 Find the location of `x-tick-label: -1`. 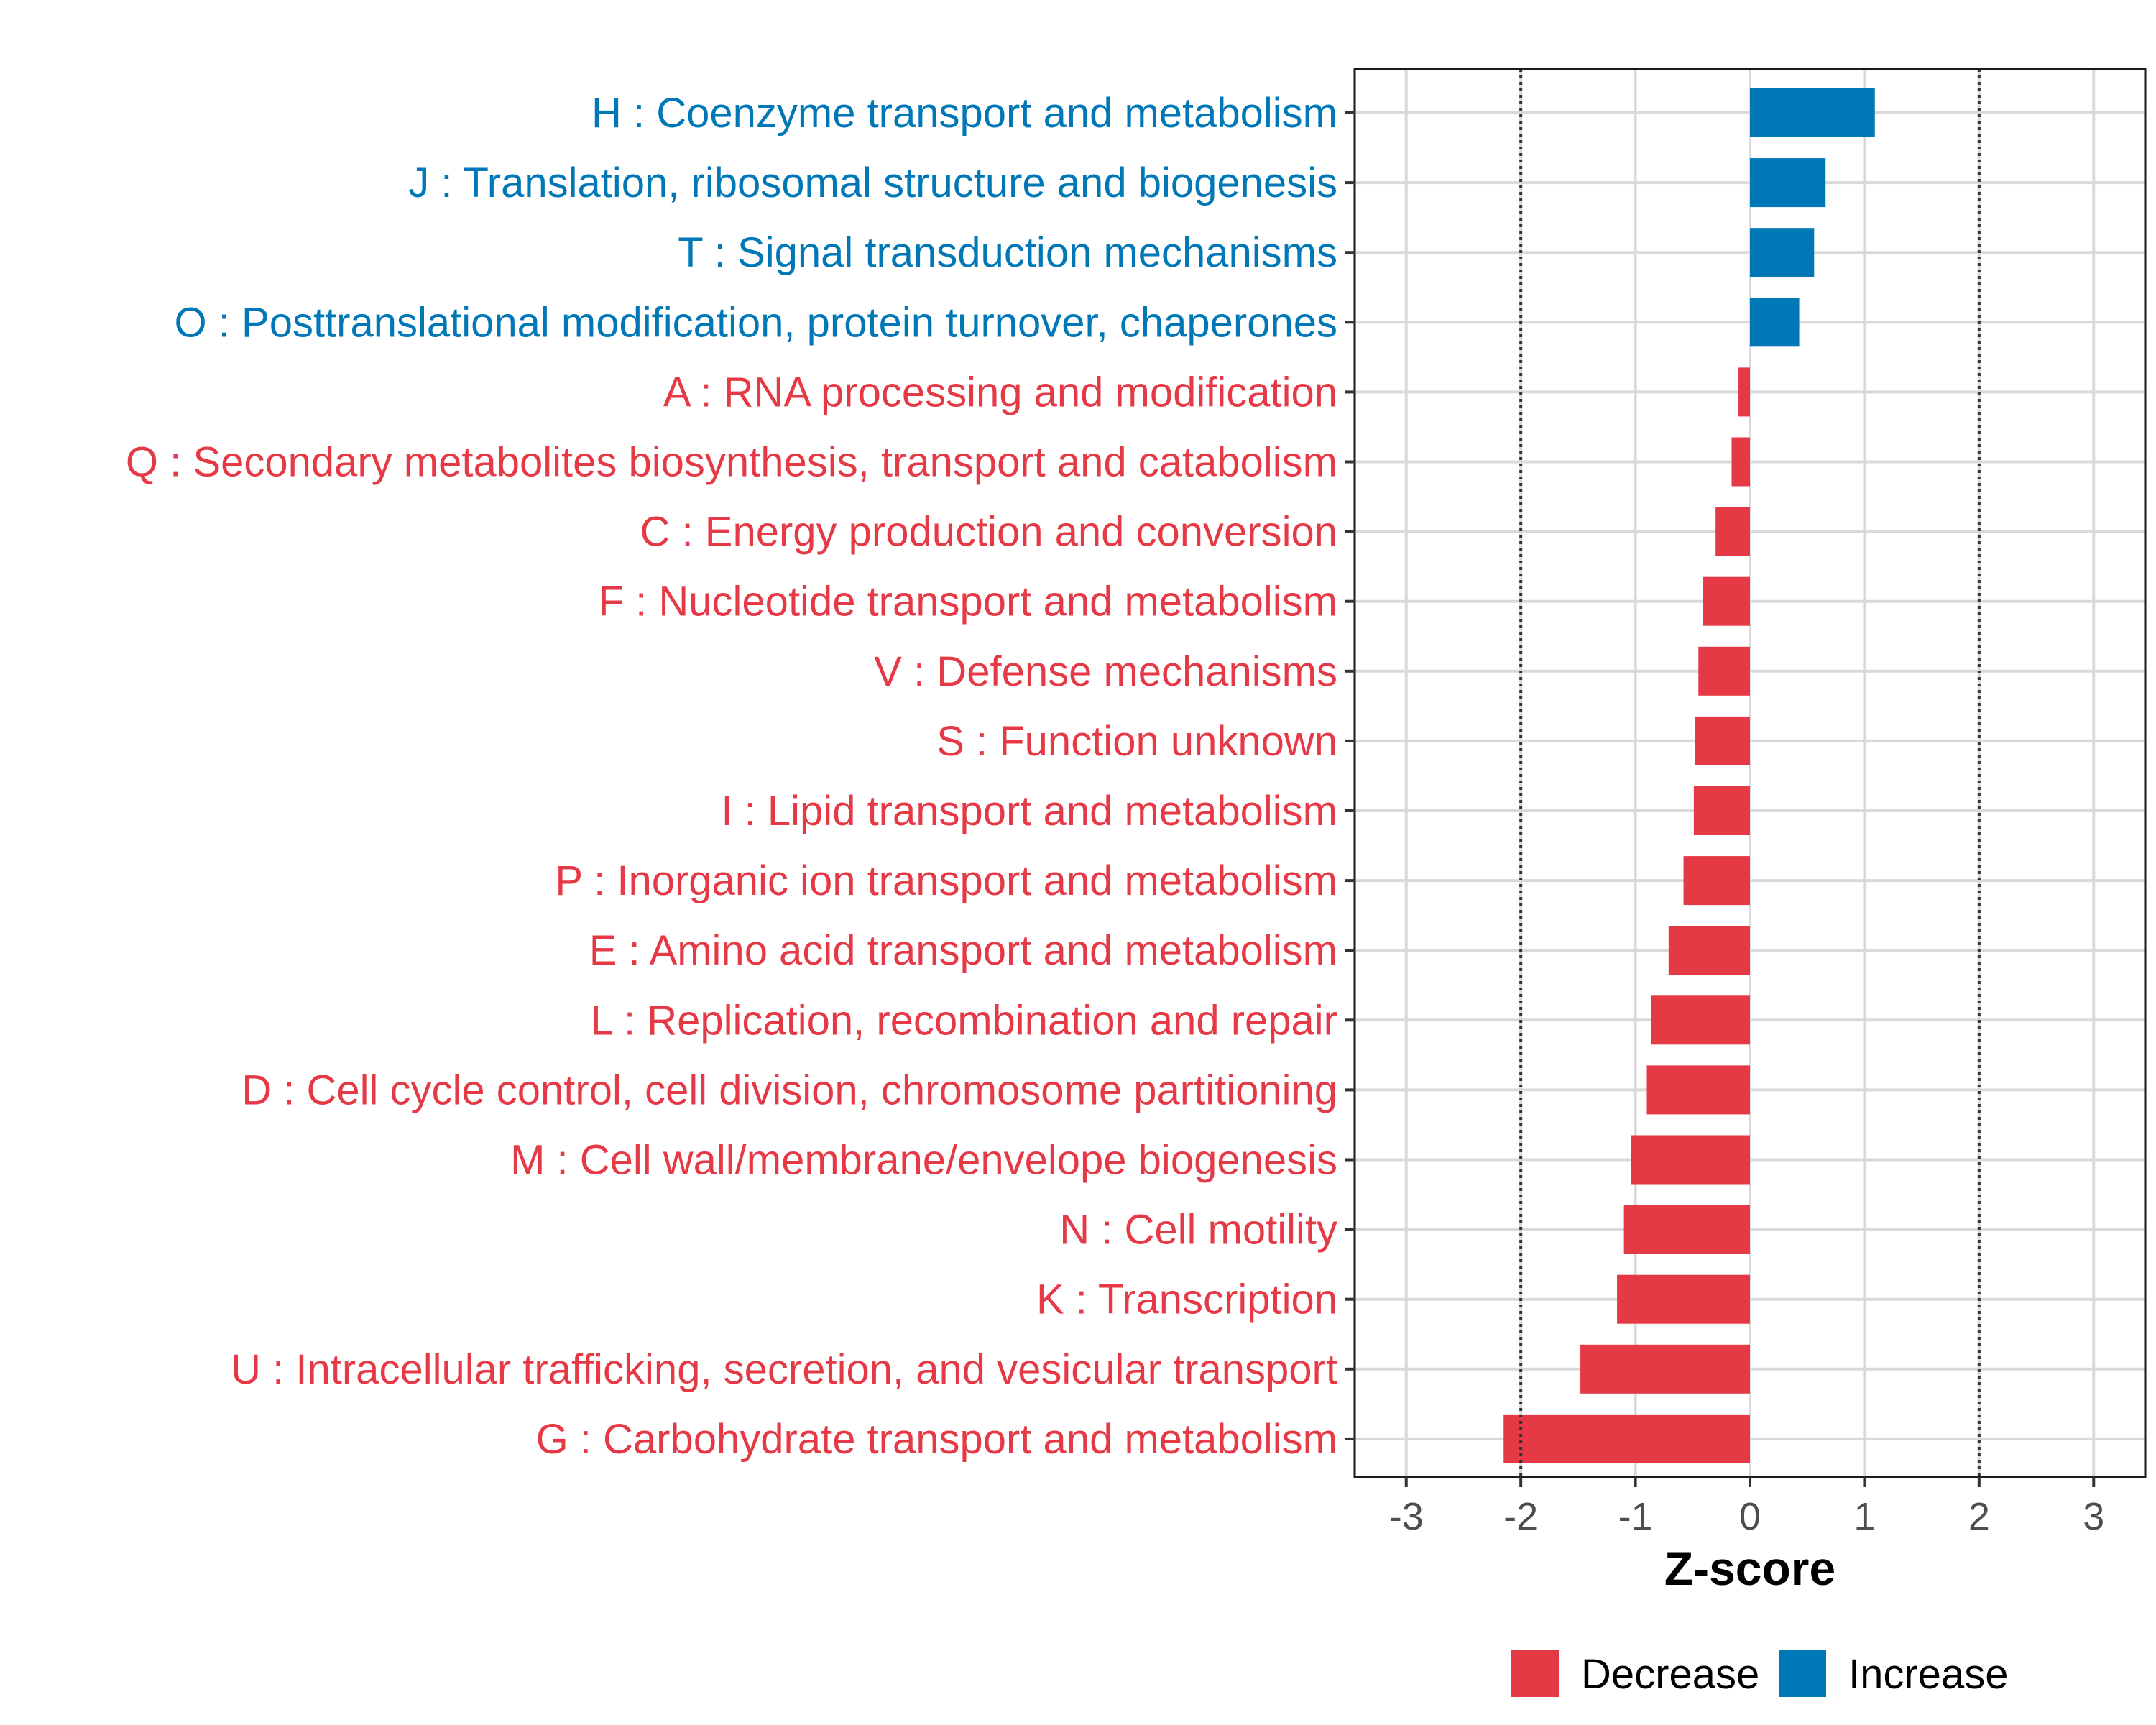

x-tick-label: -1 is located at coordinates (1635, 1516).